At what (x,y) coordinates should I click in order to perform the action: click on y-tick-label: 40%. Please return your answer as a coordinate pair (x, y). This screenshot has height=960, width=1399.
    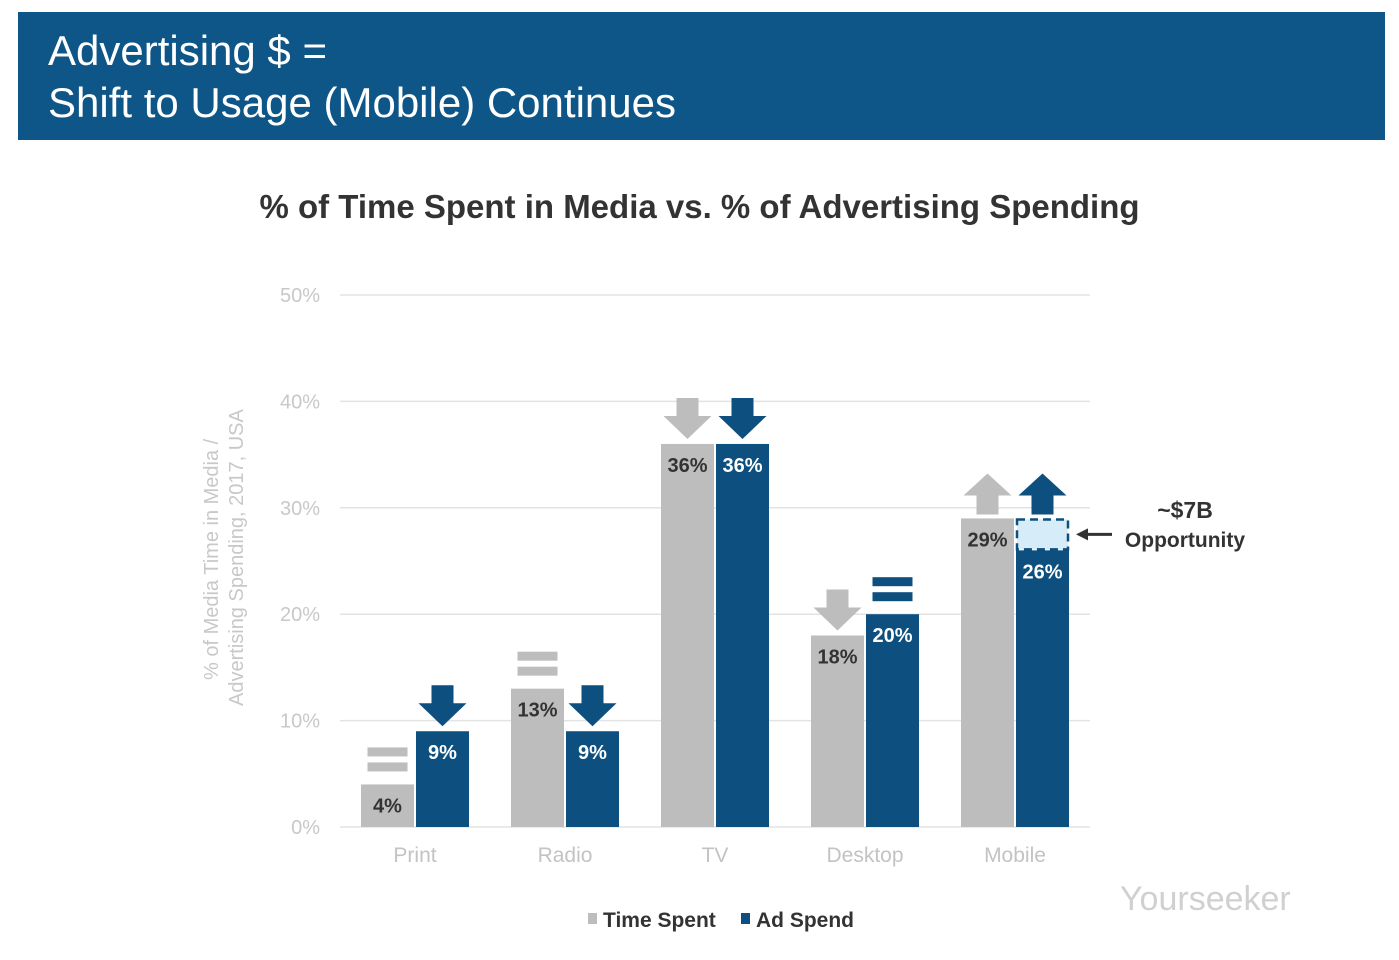
    Looking at the image, I should click on (300, 402).